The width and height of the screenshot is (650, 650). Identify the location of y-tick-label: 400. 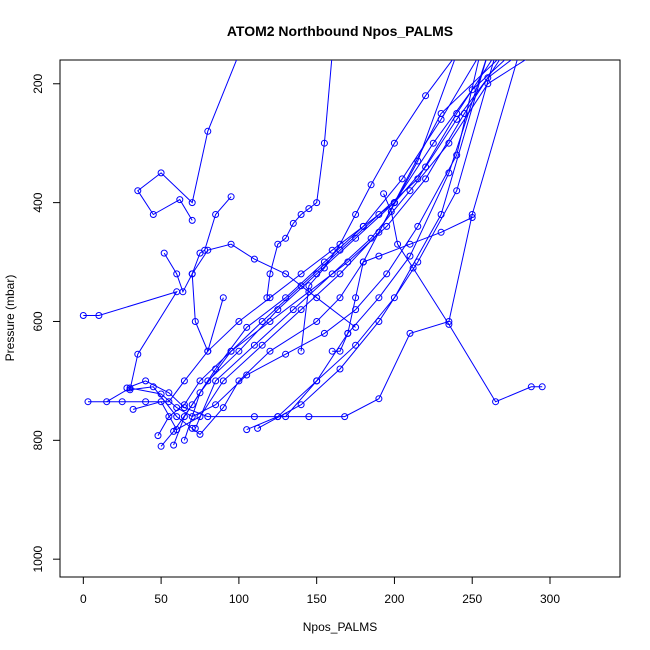
(38, 202).